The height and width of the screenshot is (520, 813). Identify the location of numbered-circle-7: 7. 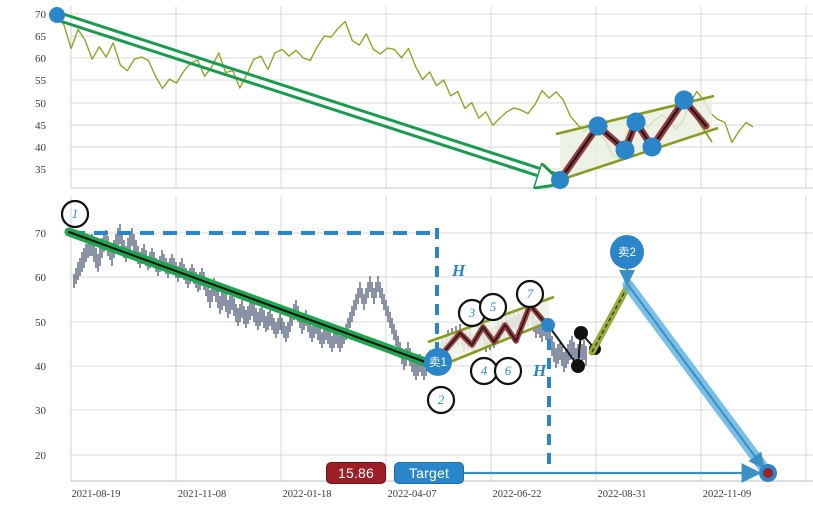
(530, 294).